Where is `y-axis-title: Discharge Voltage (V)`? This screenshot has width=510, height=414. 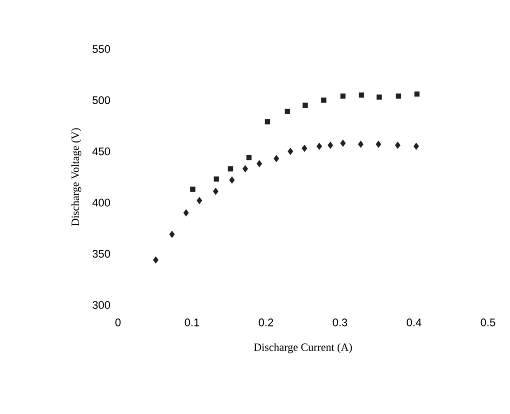 y-axis-title: Discharge Voltage (V) is located at coordinates (76, 177).